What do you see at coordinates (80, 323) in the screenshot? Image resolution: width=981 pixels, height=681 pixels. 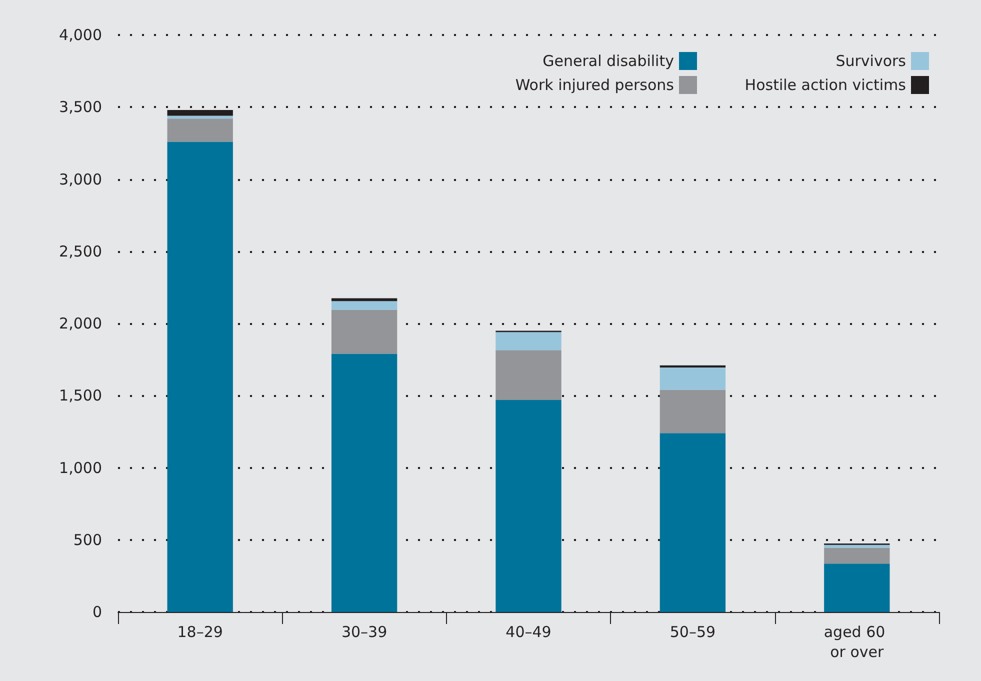 I see `y-tick-label: 2,000` at bounding box center [80, 323].